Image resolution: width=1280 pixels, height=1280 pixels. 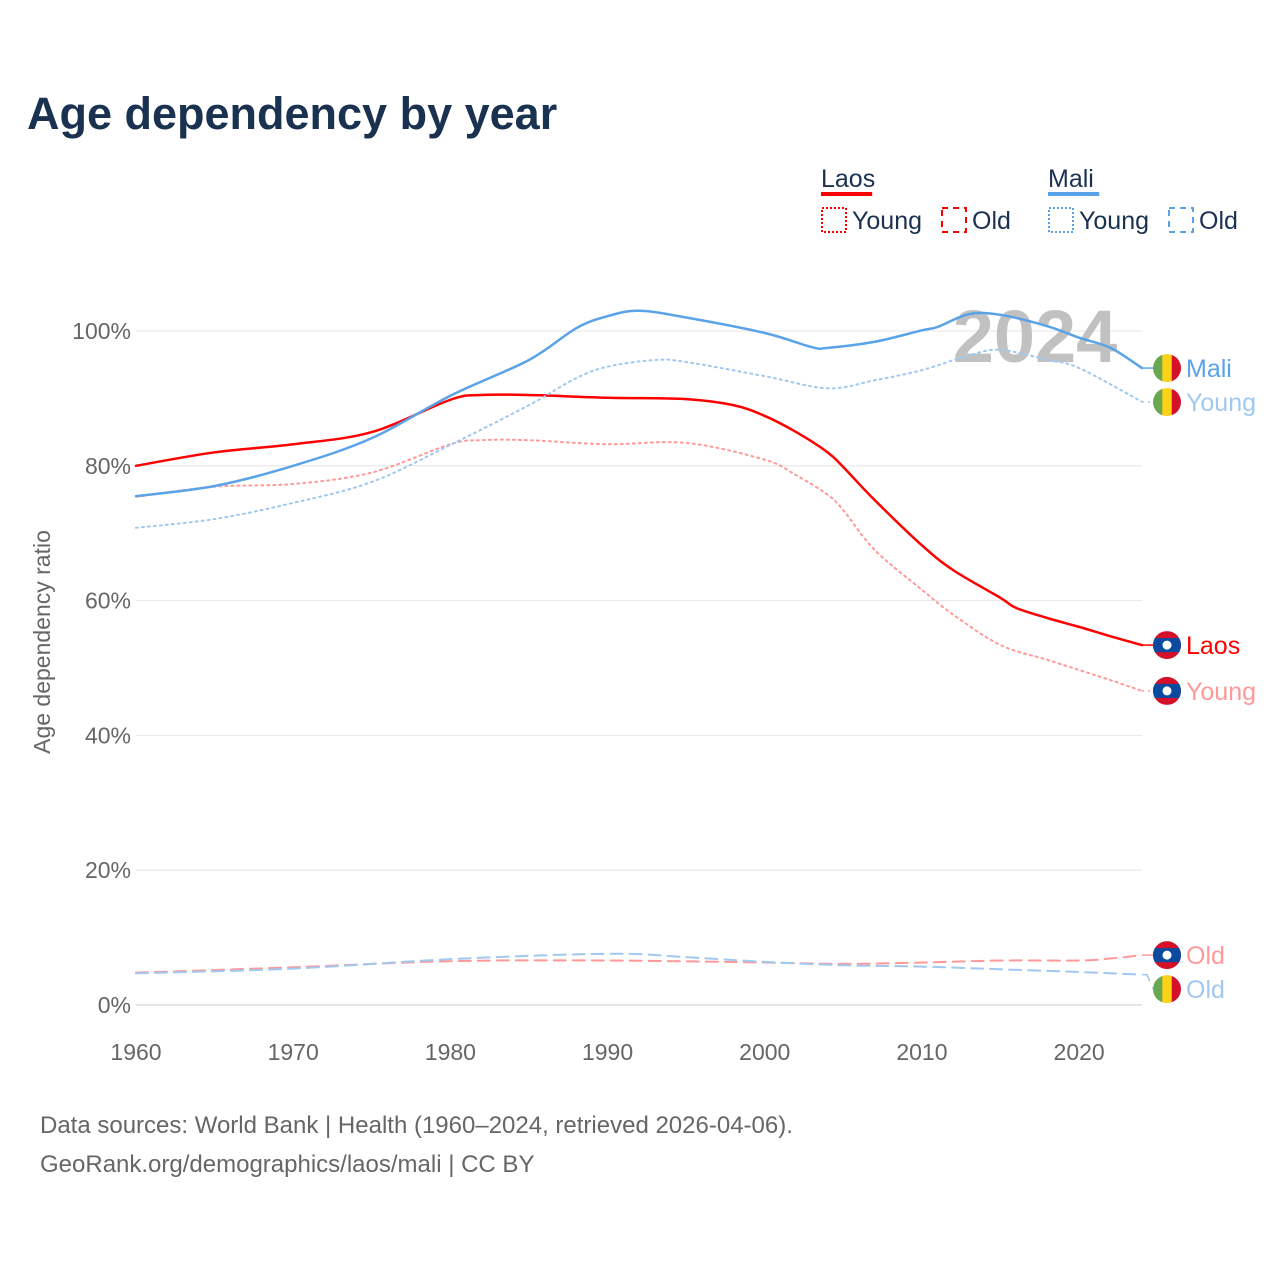 What do you see at coordinates (1213, 646) in the screenshot?
I see `end-label: Laos` at bounding box center [1213, 646].